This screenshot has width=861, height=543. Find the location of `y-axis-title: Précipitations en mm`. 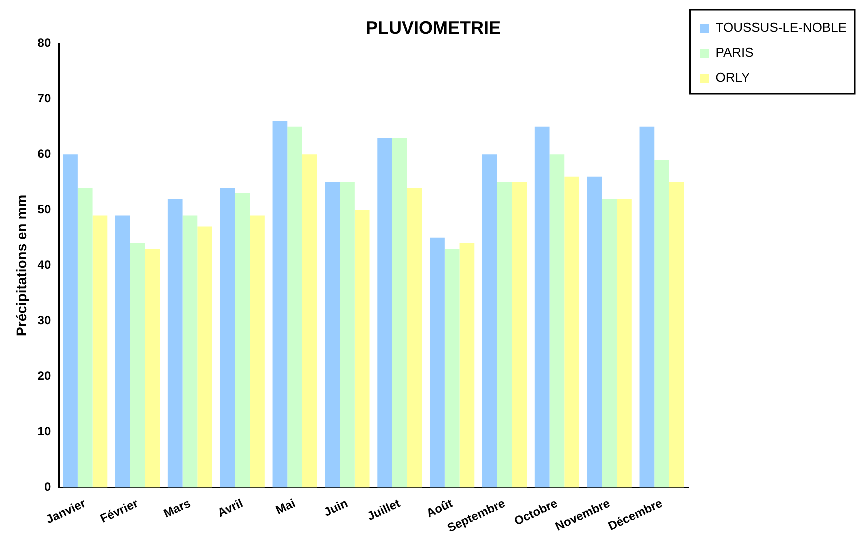

y-axis-title: Précipitations en mm is located at coordinates (21, 265).